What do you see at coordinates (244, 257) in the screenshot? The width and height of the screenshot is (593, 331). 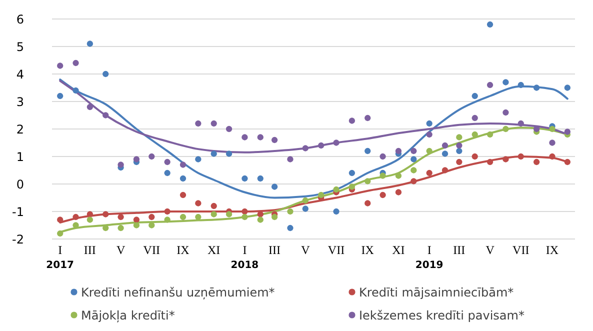 I see `x-tick-label: I 2018` at bounding box center [244, 257].